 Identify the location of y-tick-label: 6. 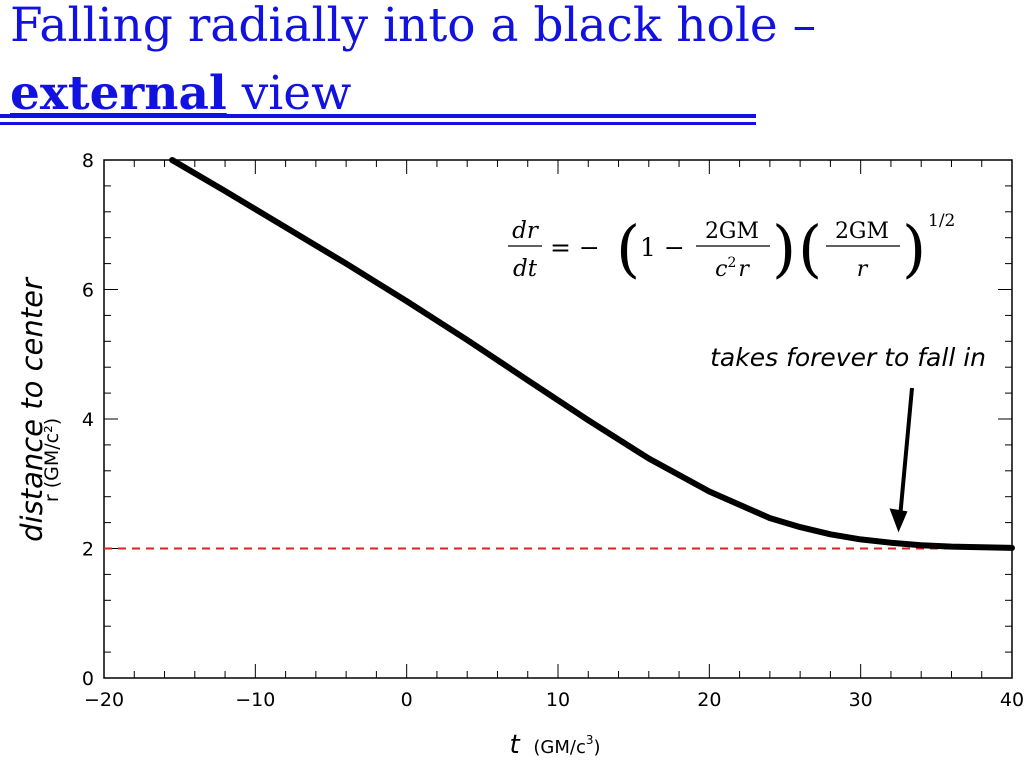
(88, 291).